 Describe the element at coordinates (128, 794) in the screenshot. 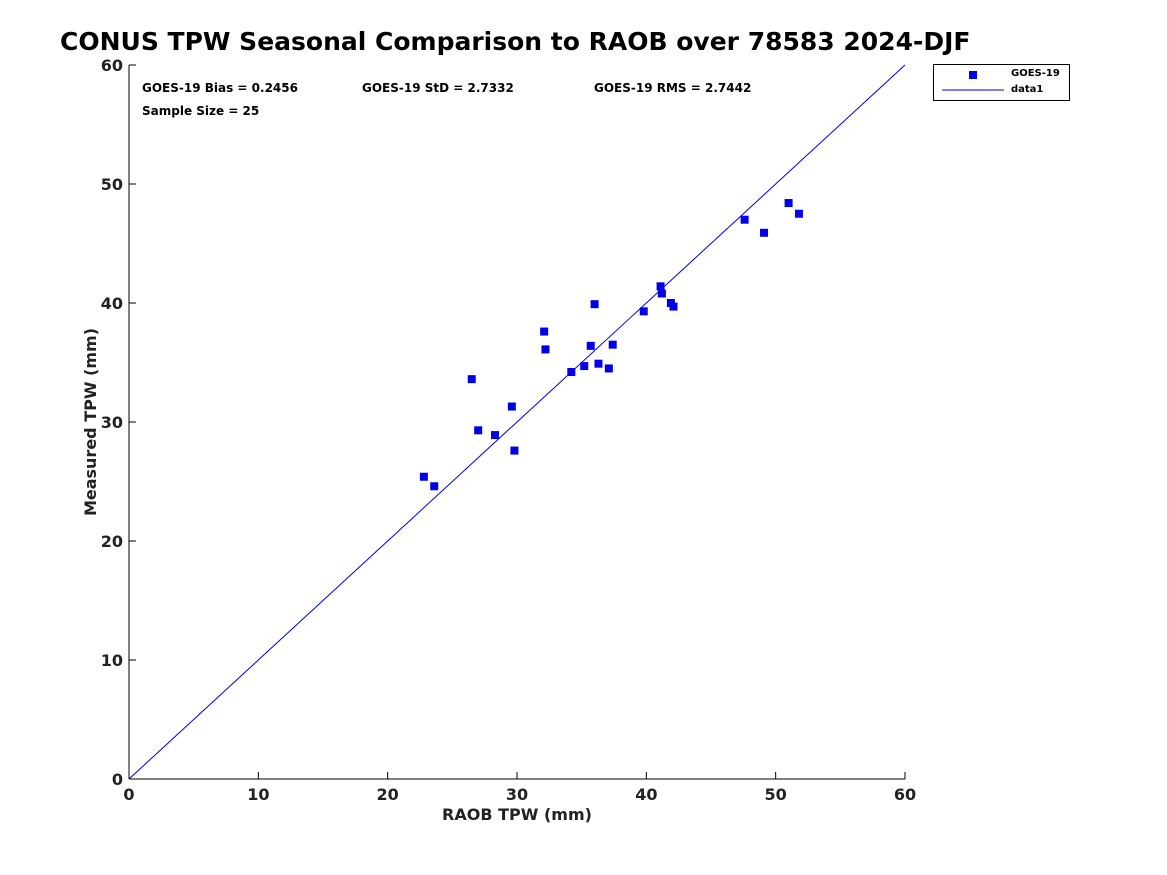

I see `x-tick-label: 0` at that location.